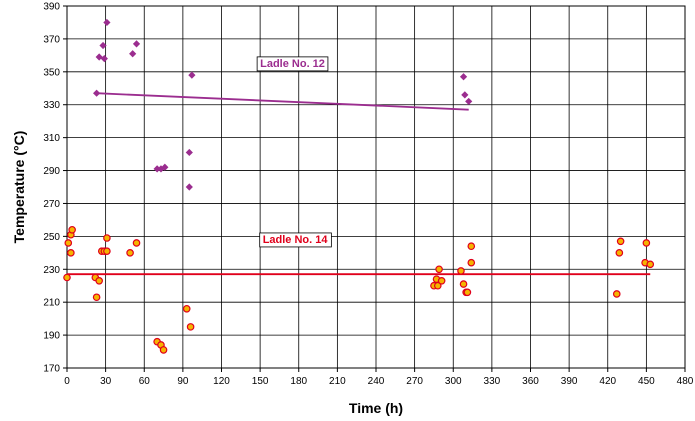 The image size is (695, 421). I want to click on x-tick-label: 330, so click(492, 381).